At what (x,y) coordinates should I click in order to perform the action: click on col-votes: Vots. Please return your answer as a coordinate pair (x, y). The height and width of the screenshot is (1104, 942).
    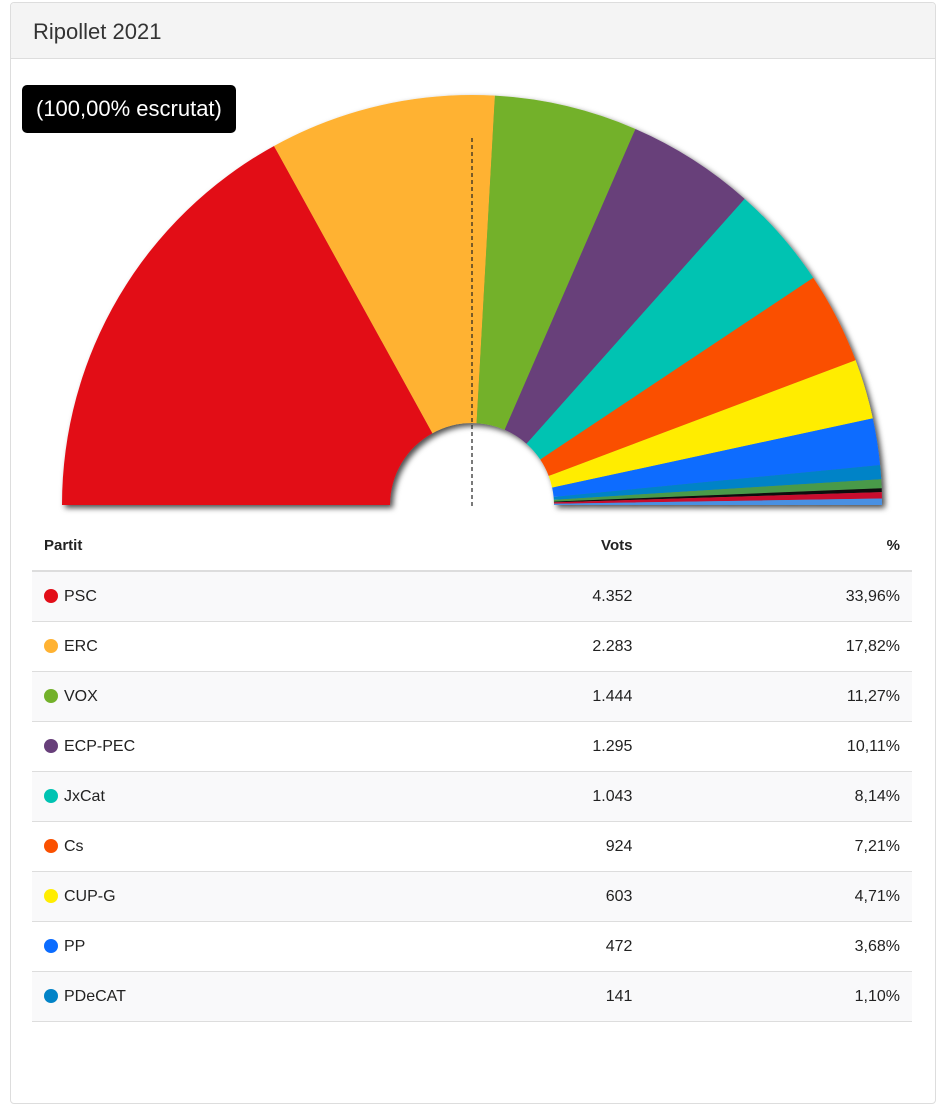
    Looking at the image, I should click on (535, 546).